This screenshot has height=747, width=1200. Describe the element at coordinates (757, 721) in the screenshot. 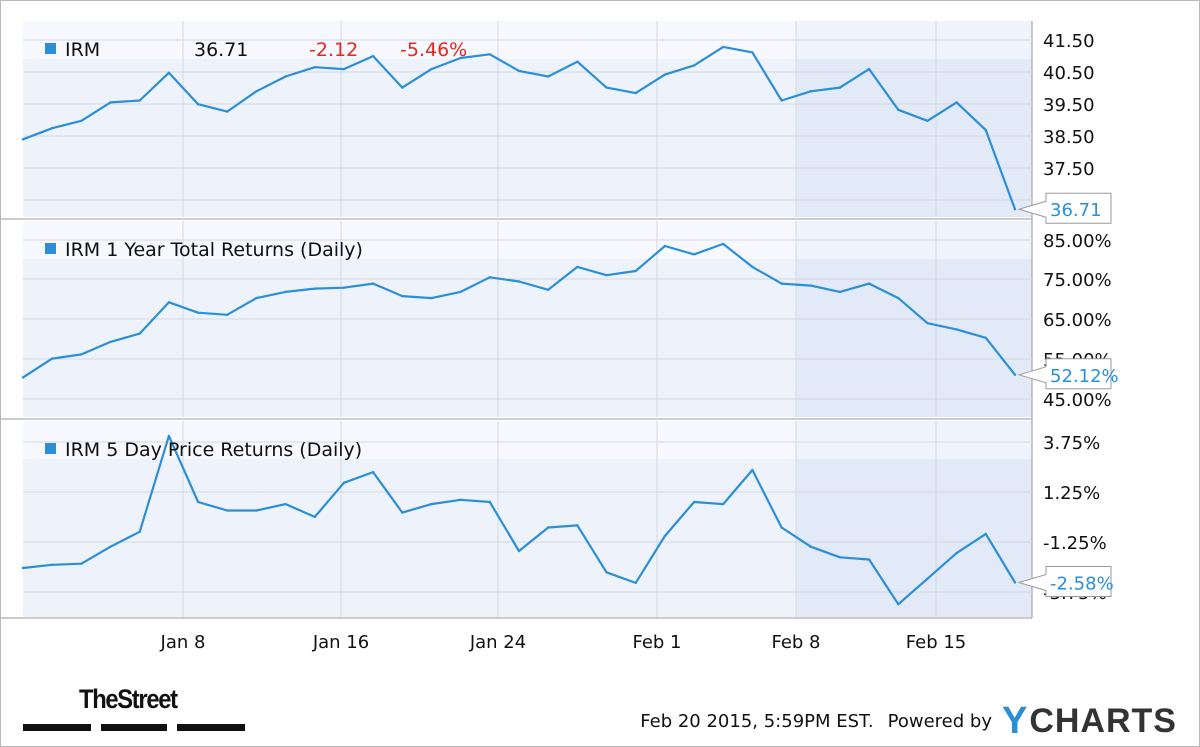

I see `timestamp: Feb 20 2015, 5:59PM EST.` at that location.